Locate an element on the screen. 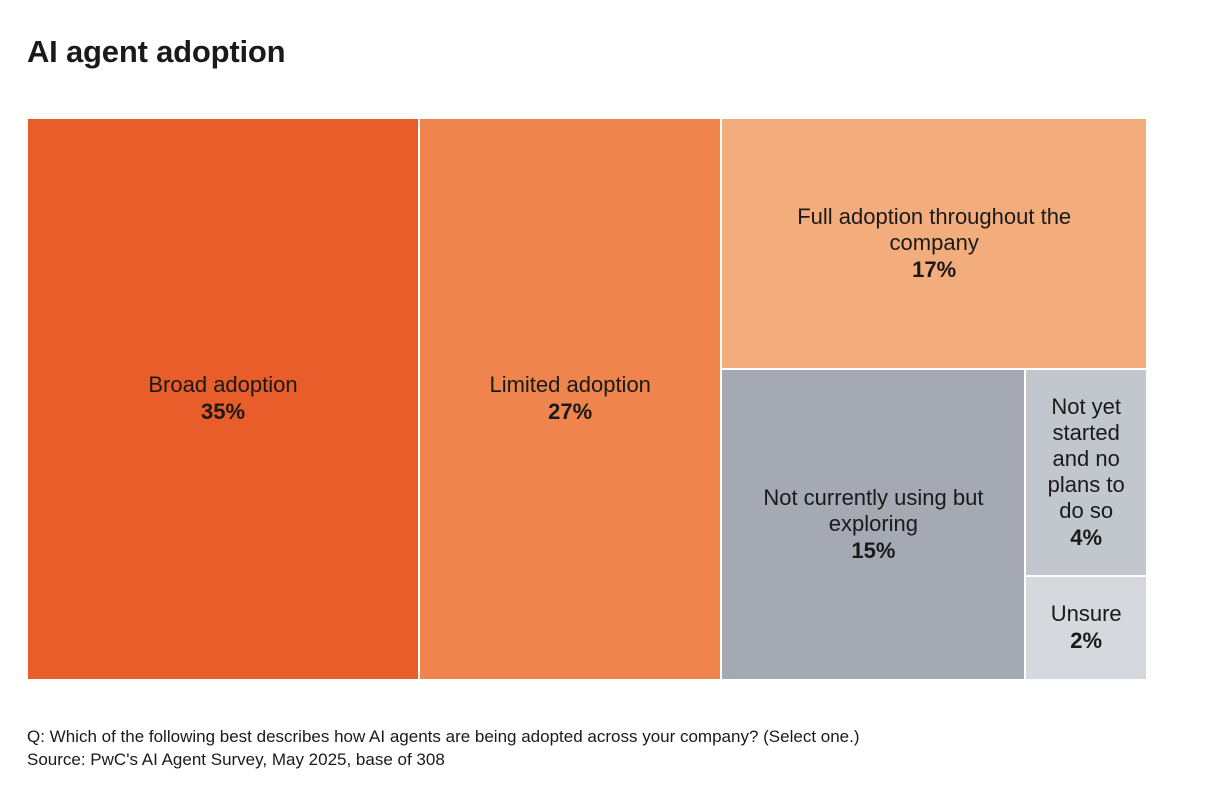  tile-not-yet-started: Not yet started and no plans to do so 4% is located at coordinates (1086, 473).